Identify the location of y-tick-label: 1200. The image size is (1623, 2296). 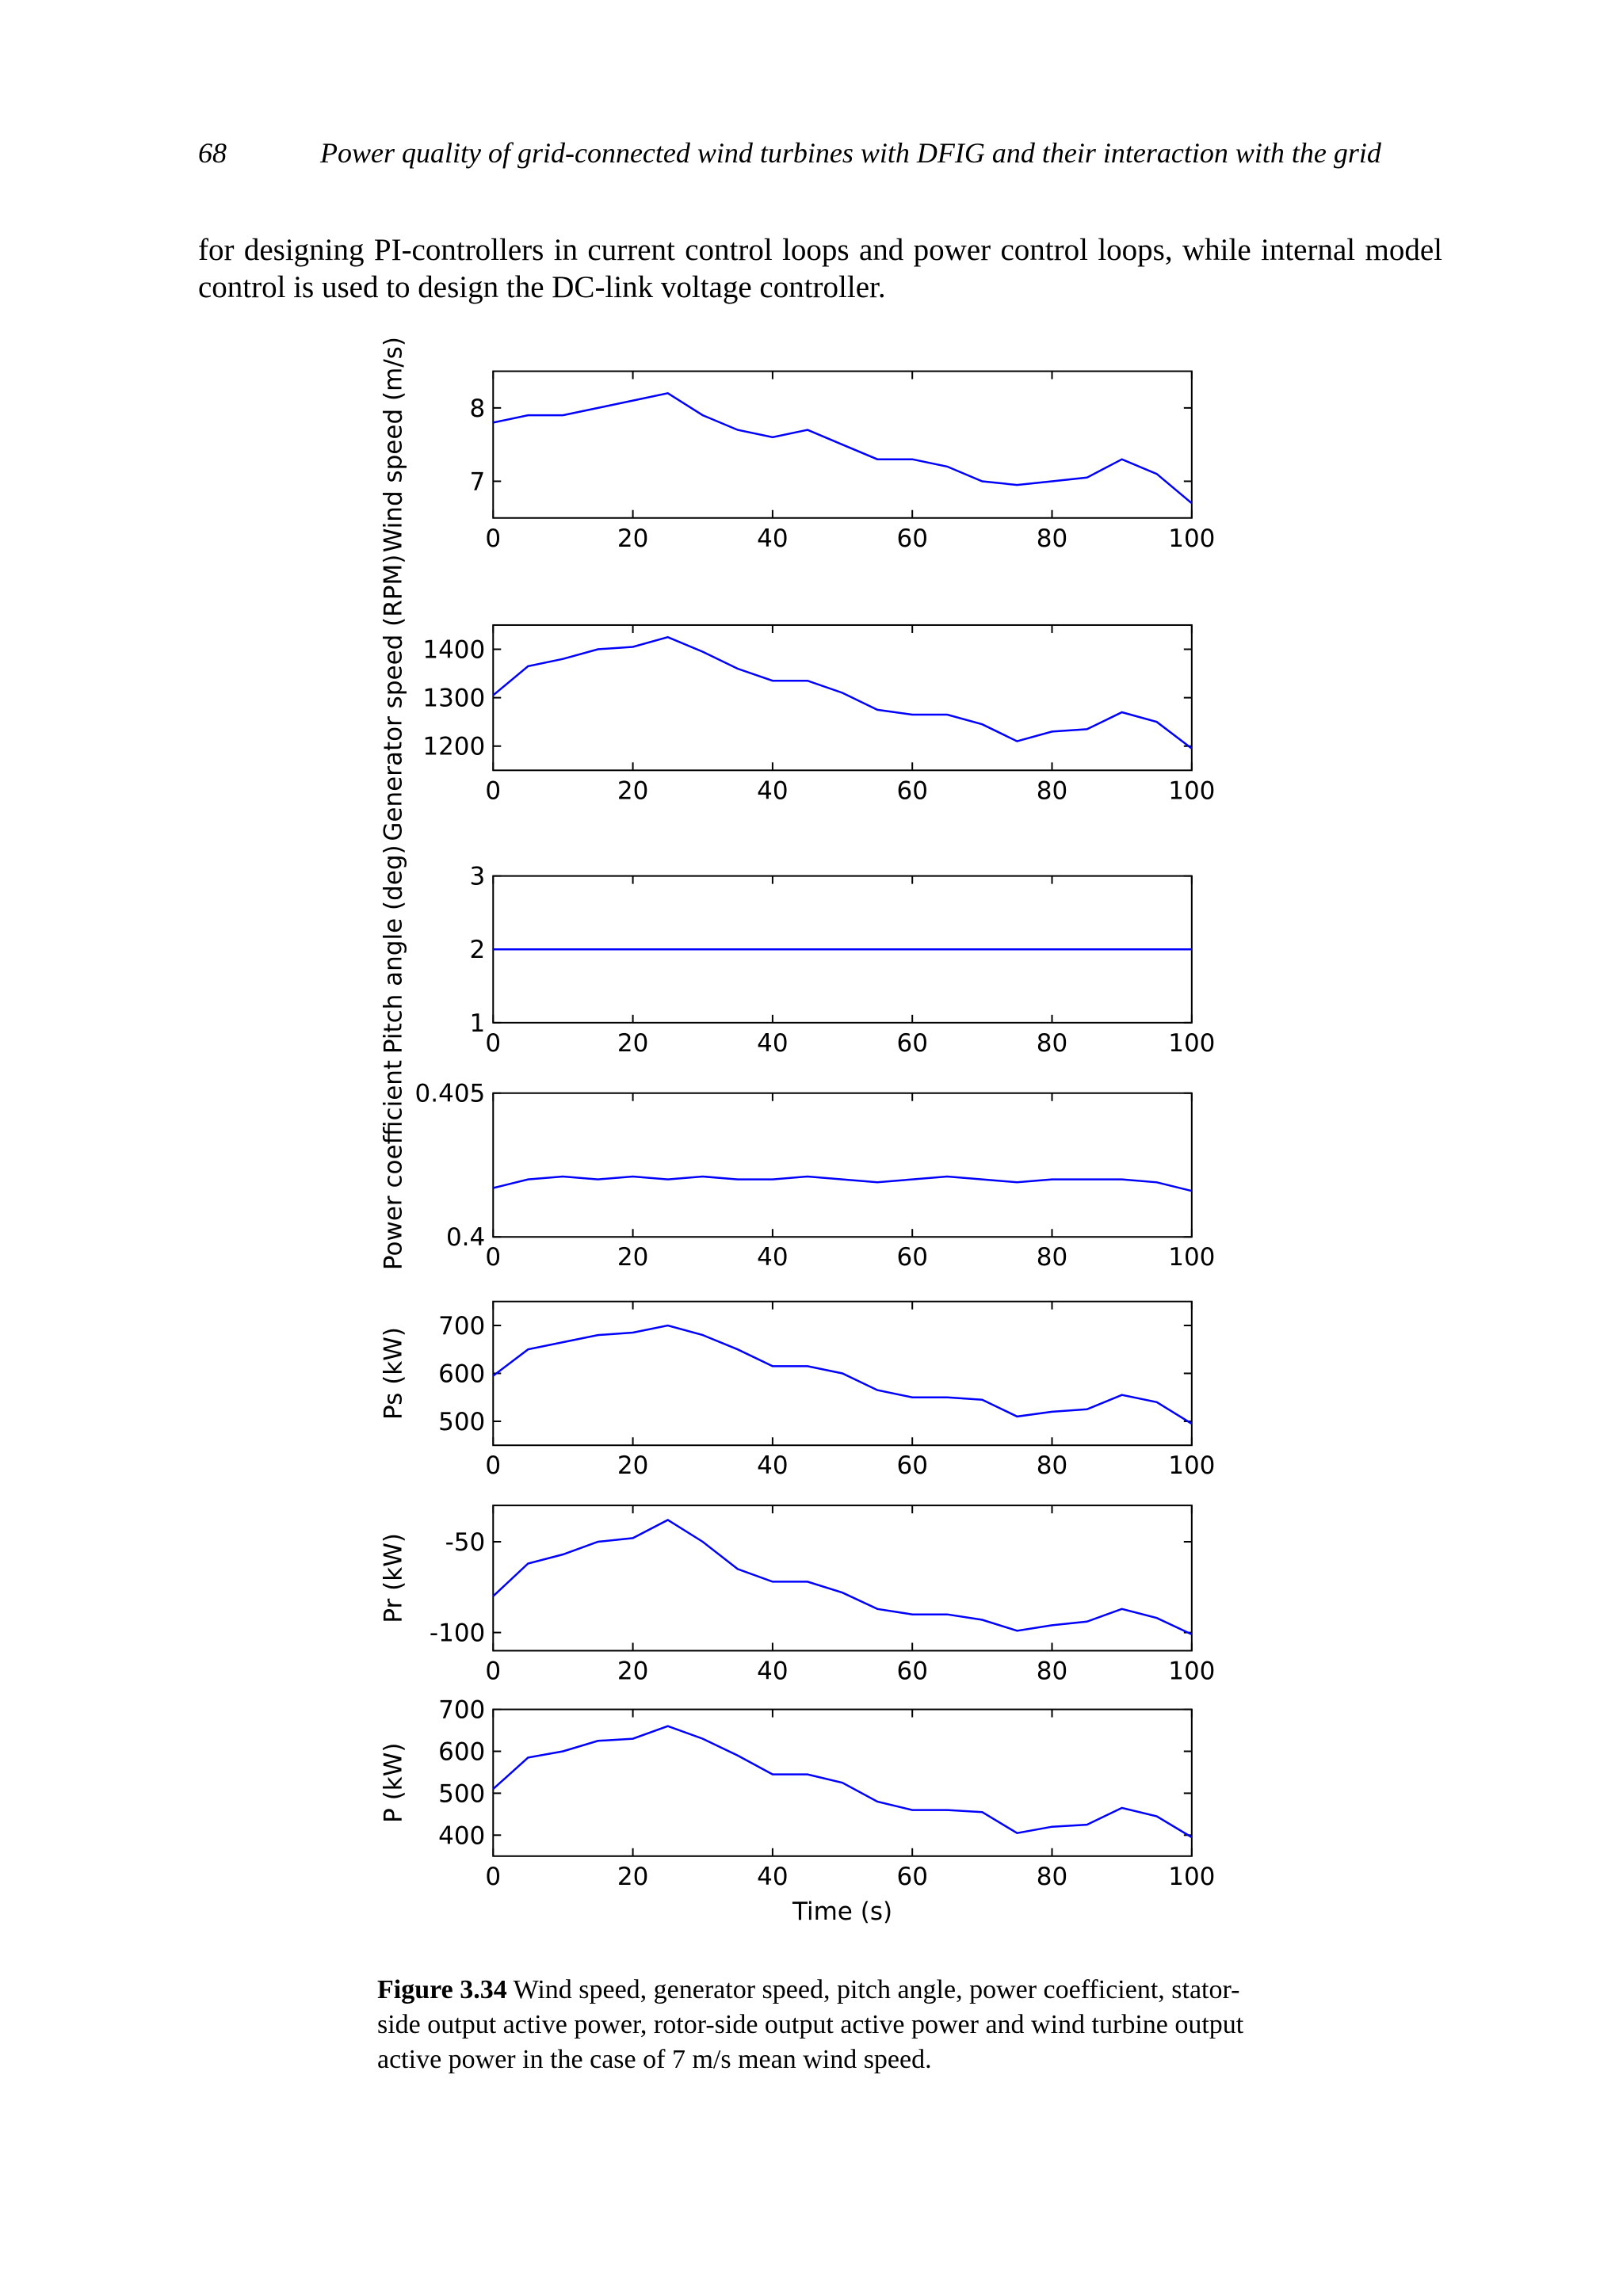
(453, 747).